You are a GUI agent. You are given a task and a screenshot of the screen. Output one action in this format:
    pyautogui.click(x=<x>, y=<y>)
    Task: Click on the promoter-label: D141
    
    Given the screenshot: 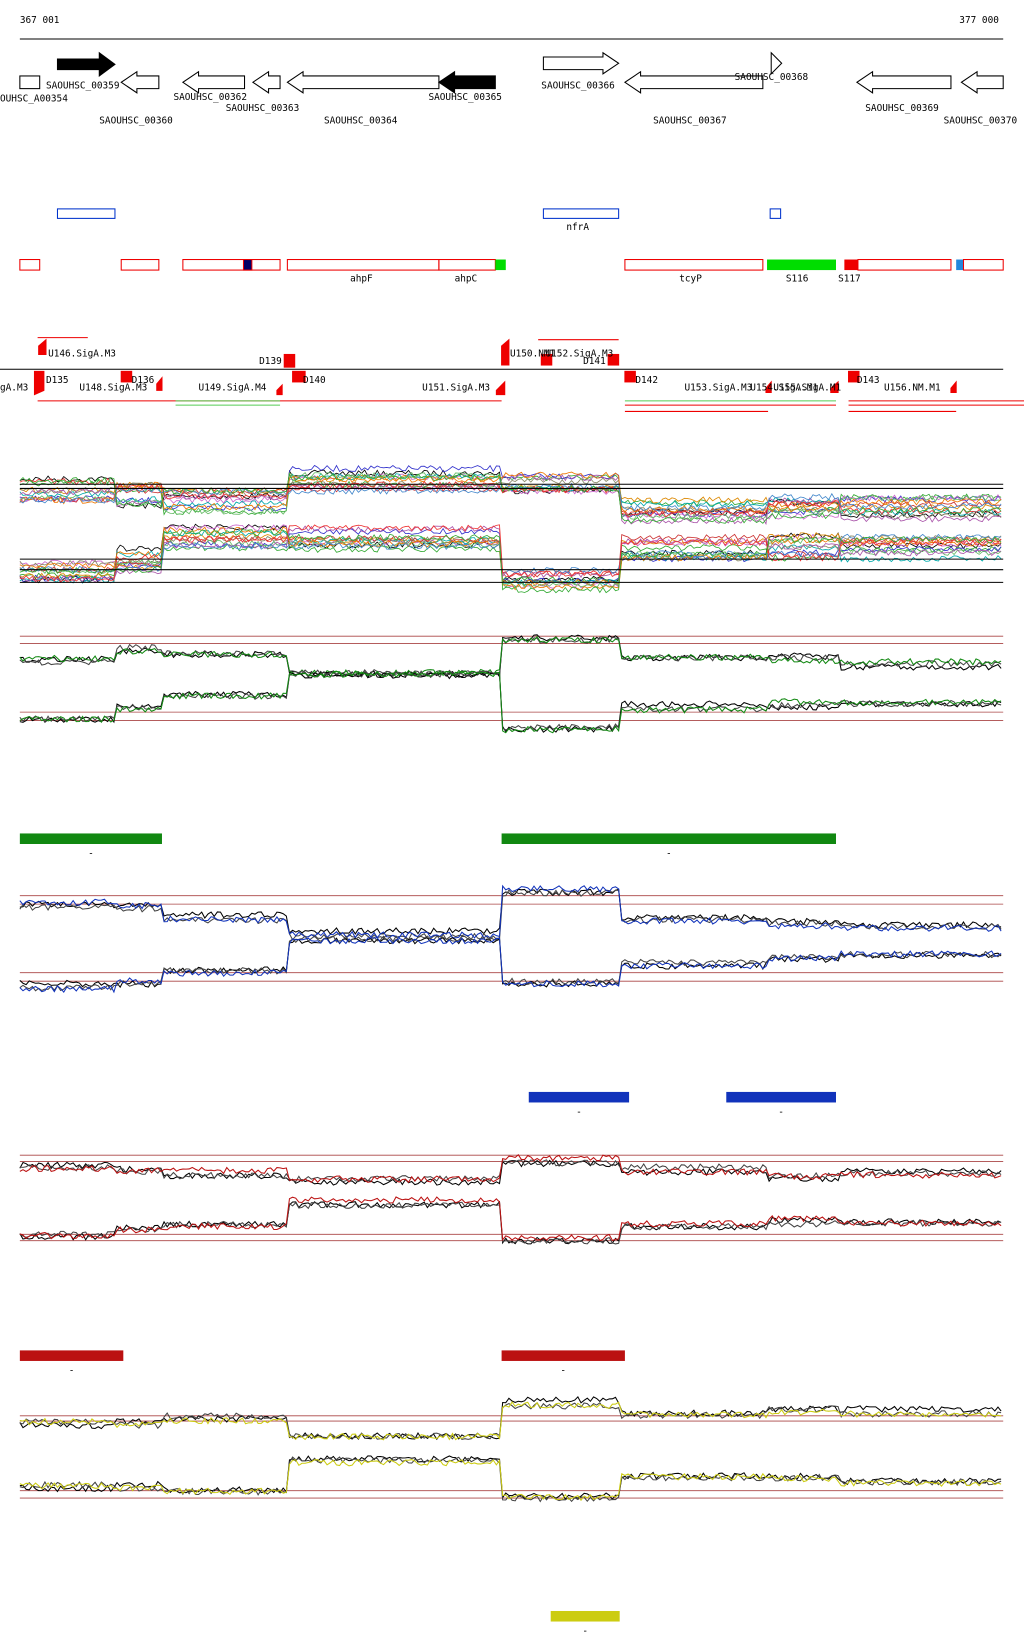 What is the action you would take?
    pyautogui.click(x=594, y=361)
    